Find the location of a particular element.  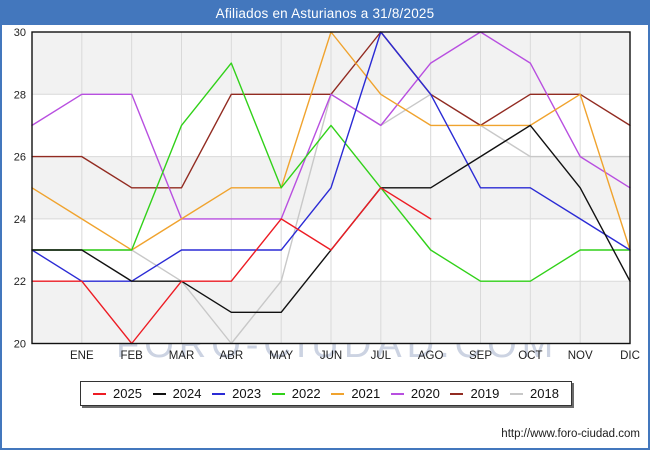

y-tick-label: 20 is located at coordinates (20, 345).